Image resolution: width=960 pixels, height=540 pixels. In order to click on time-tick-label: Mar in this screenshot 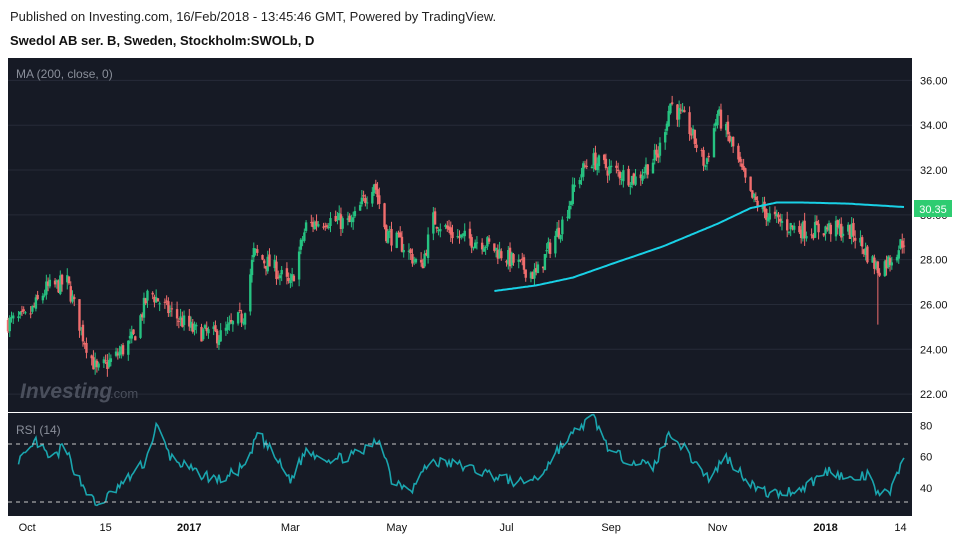, I will do `click(290, 528)`.